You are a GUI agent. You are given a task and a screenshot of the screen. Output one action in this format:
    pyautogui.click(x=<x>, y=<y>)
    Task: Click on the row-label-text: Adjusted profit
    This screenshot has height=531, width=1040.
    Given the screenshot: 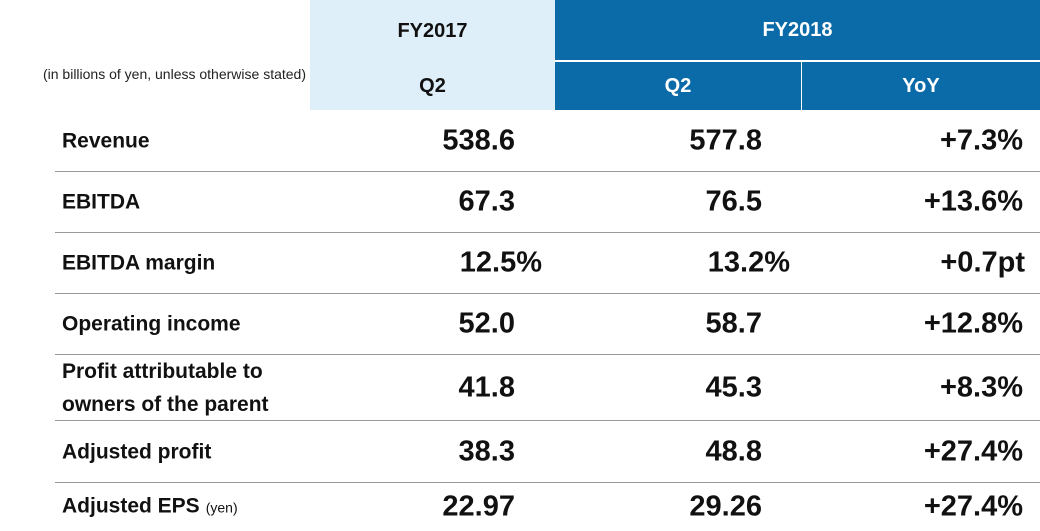 What is the action you would take?
    pyautogui.click(x=137, y=451)
    